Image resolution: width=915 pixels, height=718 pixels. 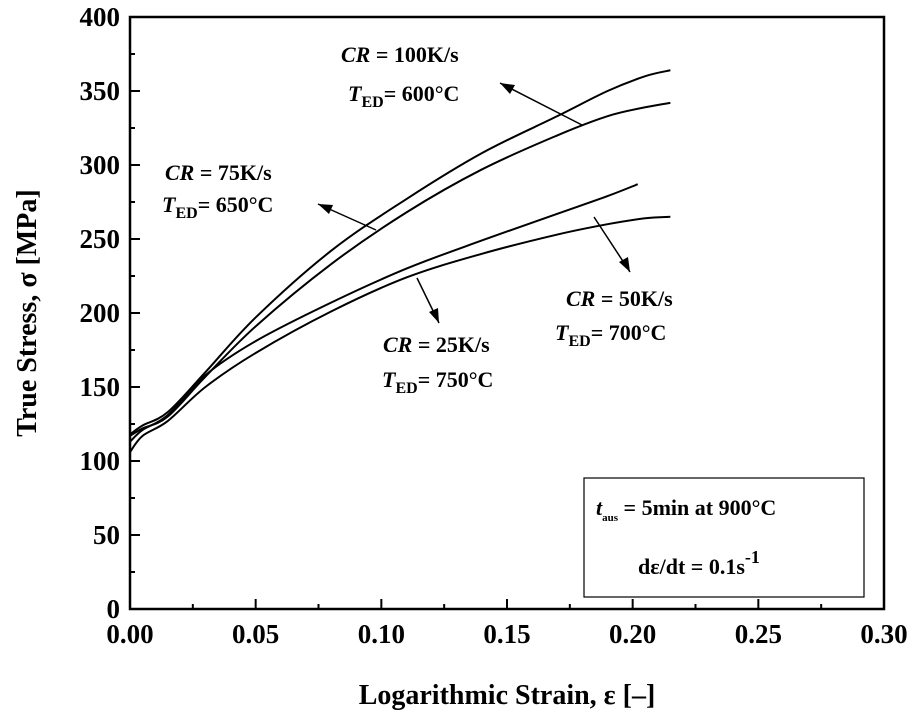 I want to click on svg-text: TED= 600°C, so click(x=403, y=96).